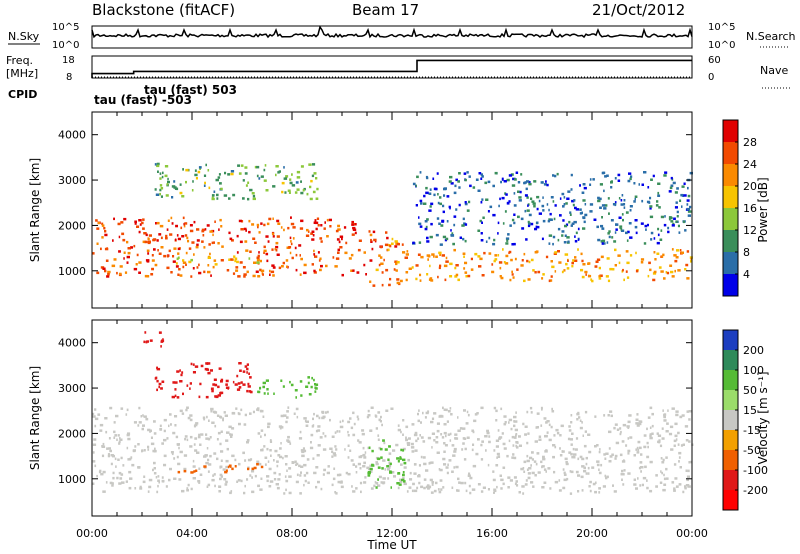  What do you see at coordinates (391, 68) in the screenshot?
I see `freq-series-line` at bounding box center [391, 68].